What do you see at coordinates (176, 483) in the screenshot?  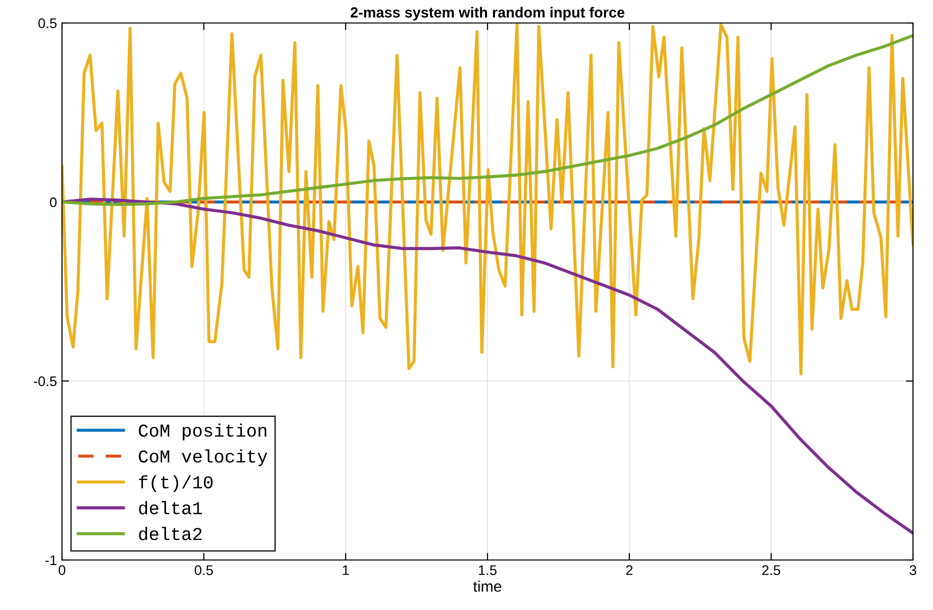 I see `legend-label: f(t)/10` at bounding box center [176, 483].